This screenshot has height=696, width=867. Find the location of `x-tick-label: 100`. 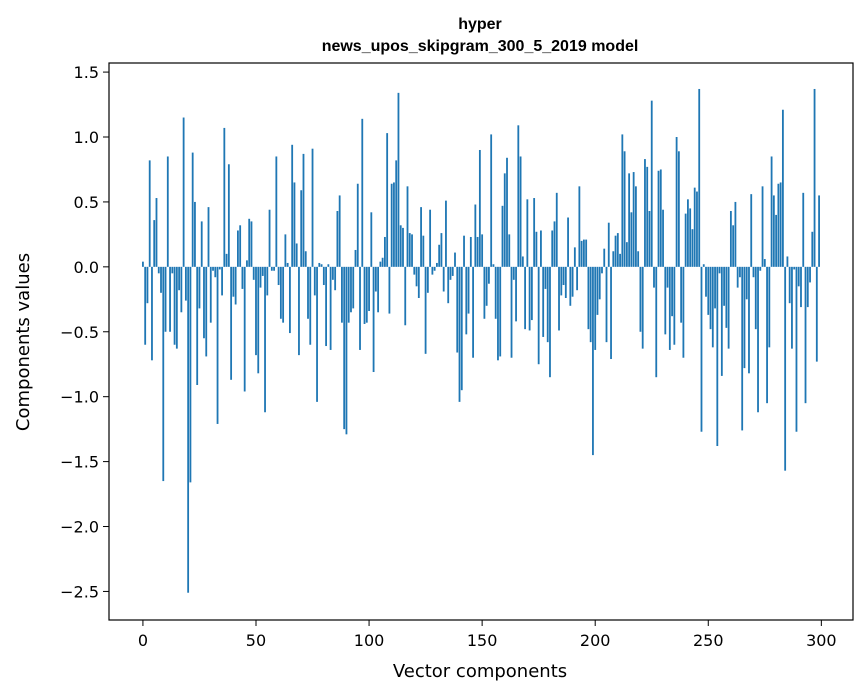

x-tick-label: 100 is located at coordinates (369, 640).